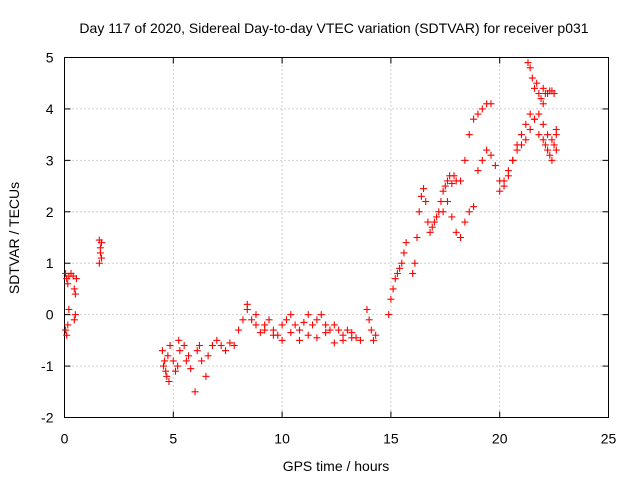 The width and height of the screenshot is (640, 480). I want to click on y-tick-label: 2, so click(50, 212).